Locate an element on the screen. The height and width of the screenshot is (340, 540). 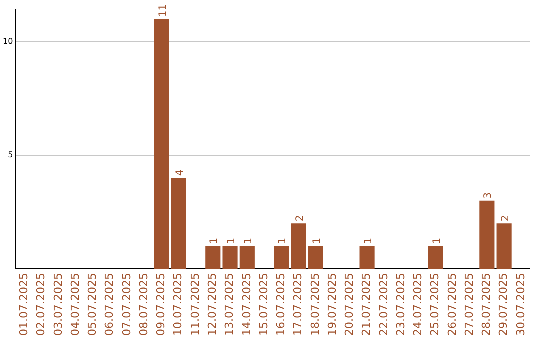
x-tick-label: 30.07.2025 is located at coordinates (521, 304).